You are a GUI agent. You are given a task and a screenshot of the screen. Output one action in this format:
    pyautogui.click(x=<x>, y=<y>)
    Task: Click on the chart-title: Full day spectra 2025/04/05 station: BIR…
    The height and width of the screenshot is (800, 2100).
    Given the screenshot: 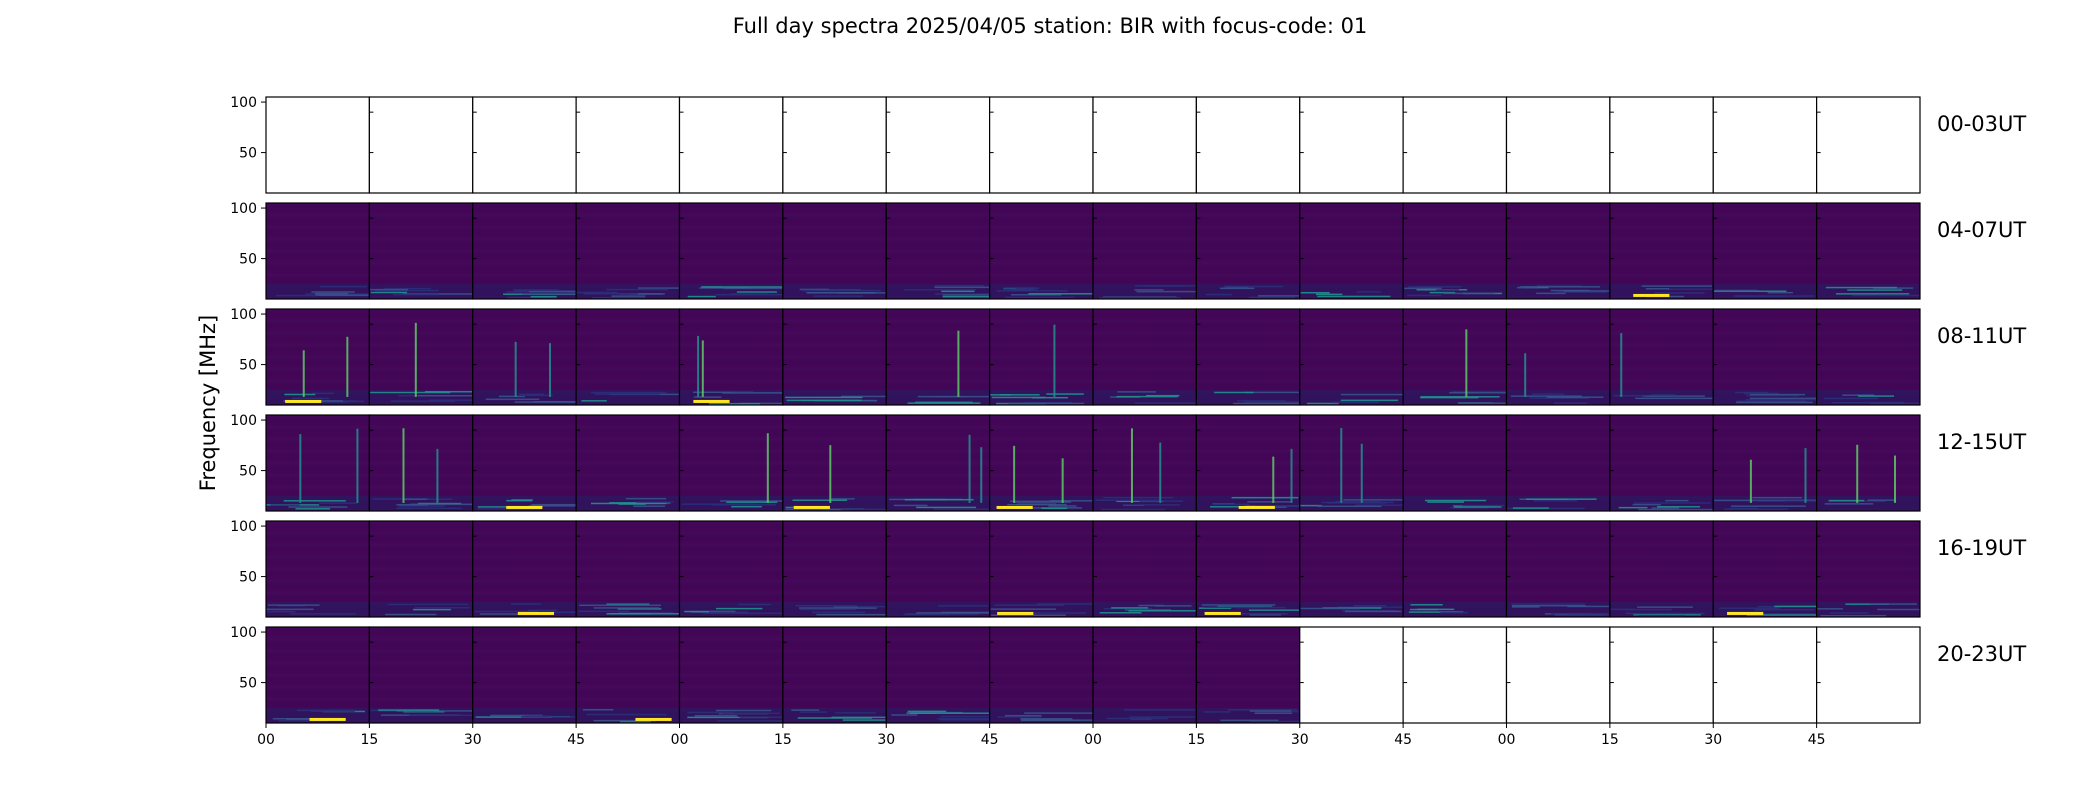 What is the action you would take?
    pyautogui.click(x=1050, y=26)
    